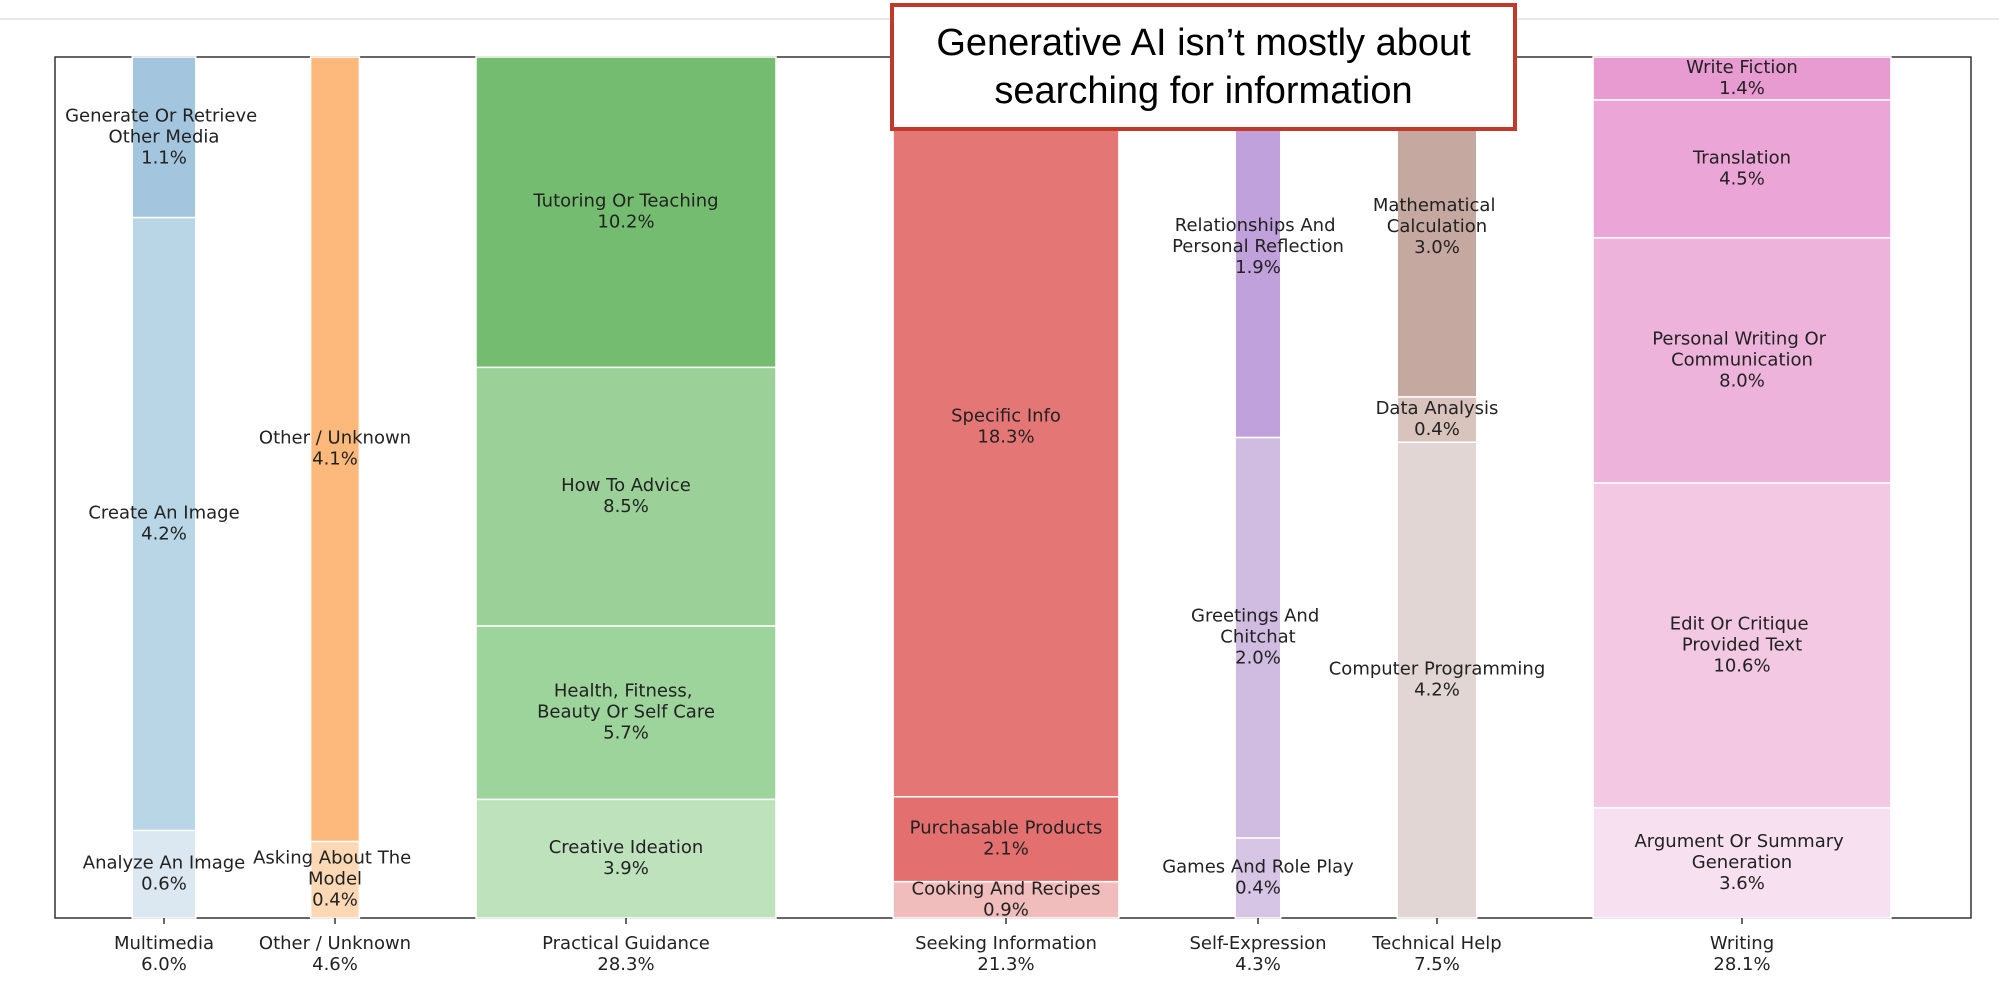 The width and height of the screenshot is (1999, 1005). Describe the element at coordinates (1258, 964) in the screenshot. I see `group-value-label: 4.3%` at that location.